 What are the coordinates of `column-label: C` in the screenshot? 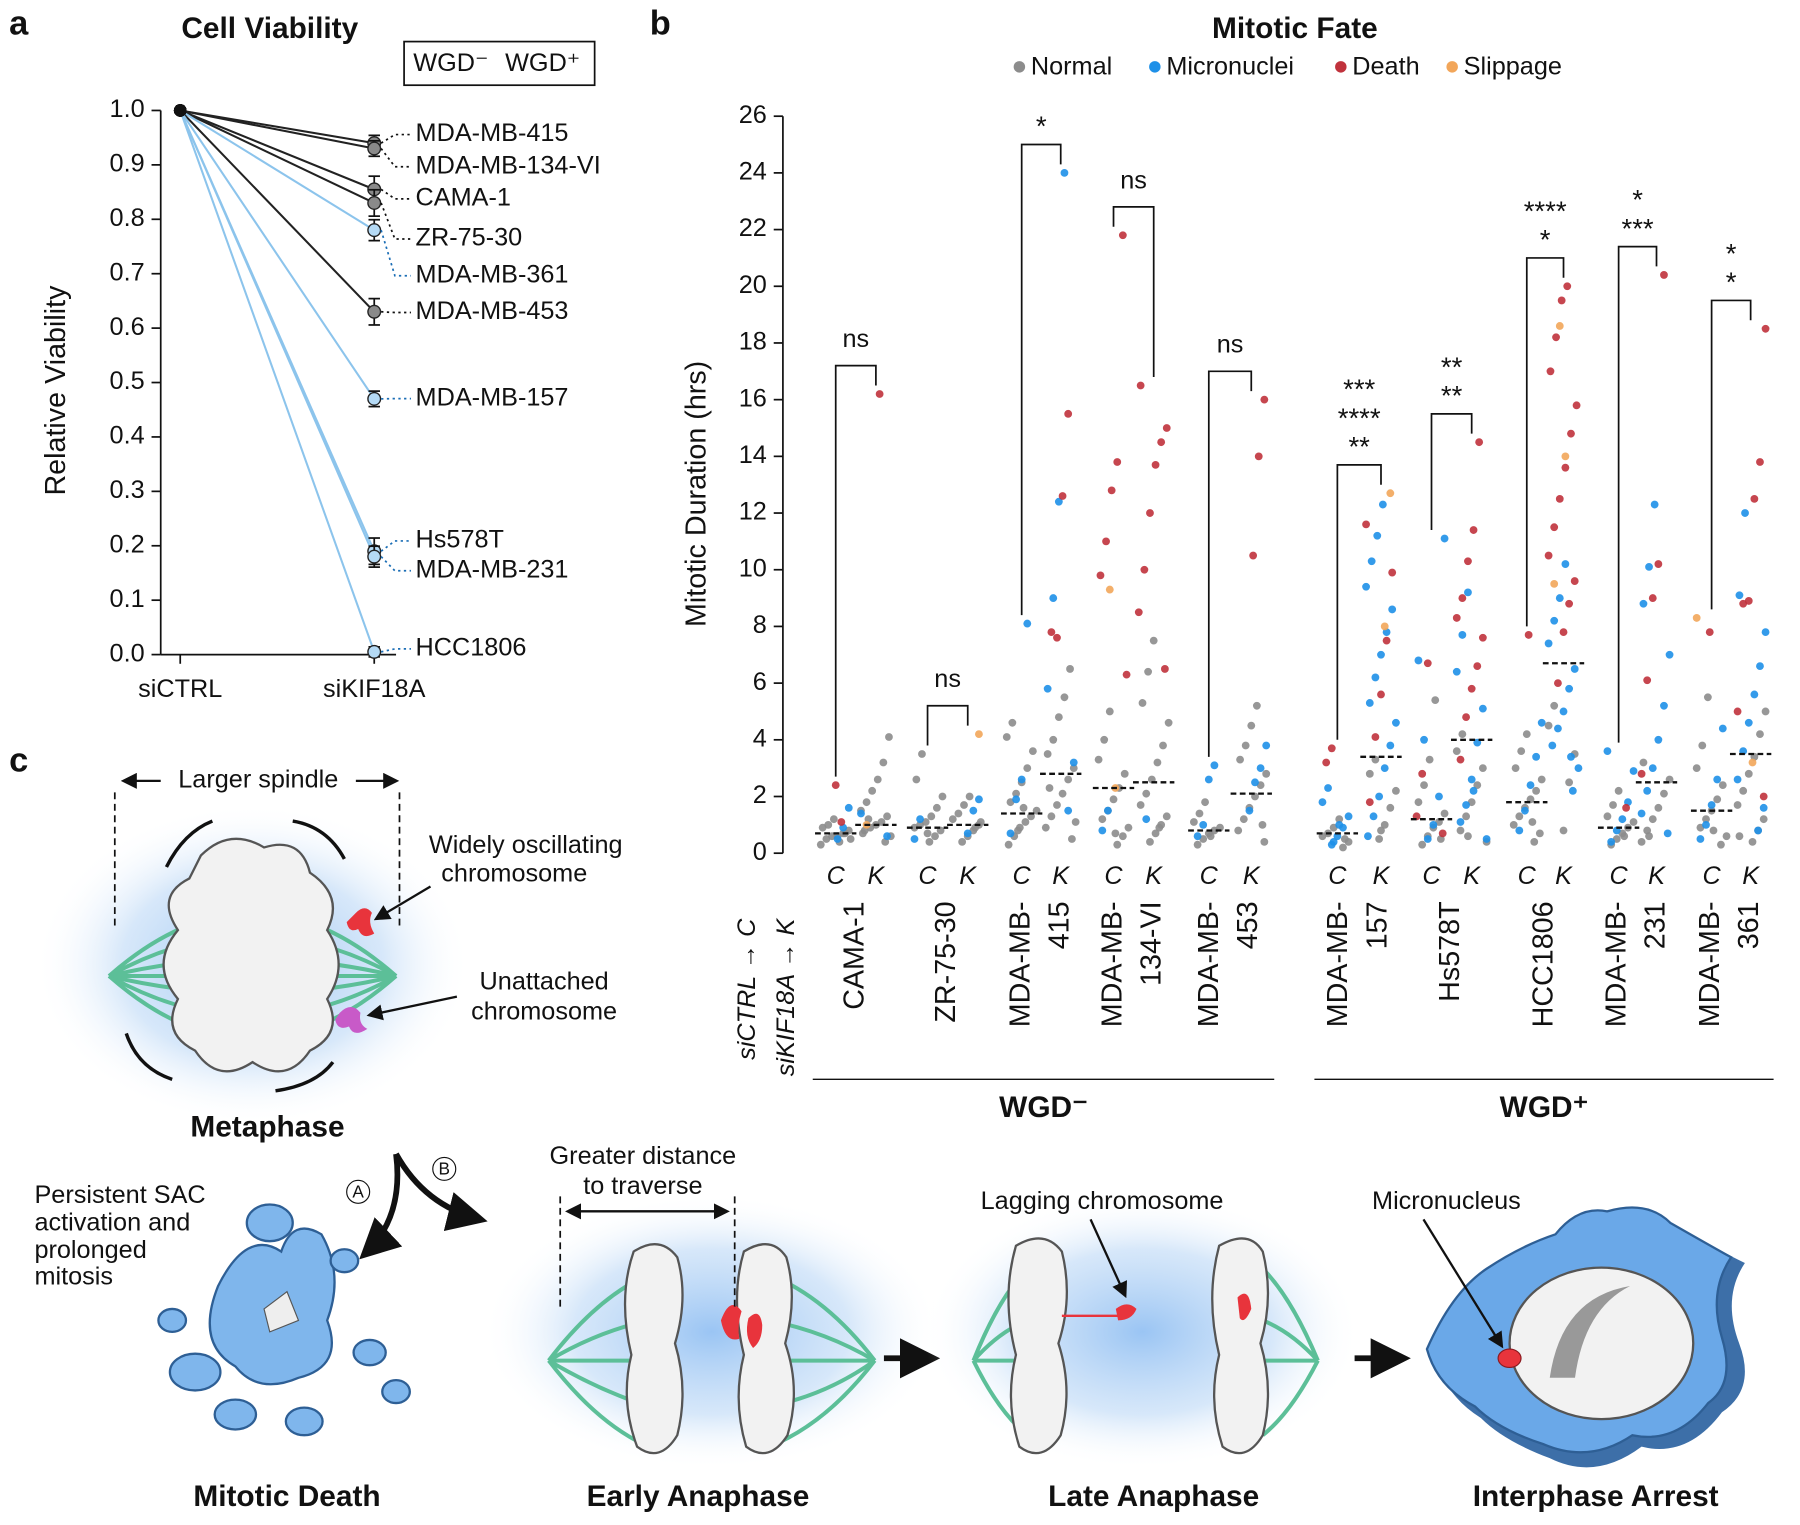 It's located at (1209, 876).